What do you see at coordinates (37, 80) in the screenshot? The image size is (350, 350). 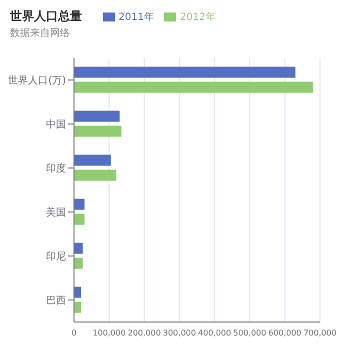 I see `y-tick-label: 世界人口(万)` at bounding box center [37, 80].